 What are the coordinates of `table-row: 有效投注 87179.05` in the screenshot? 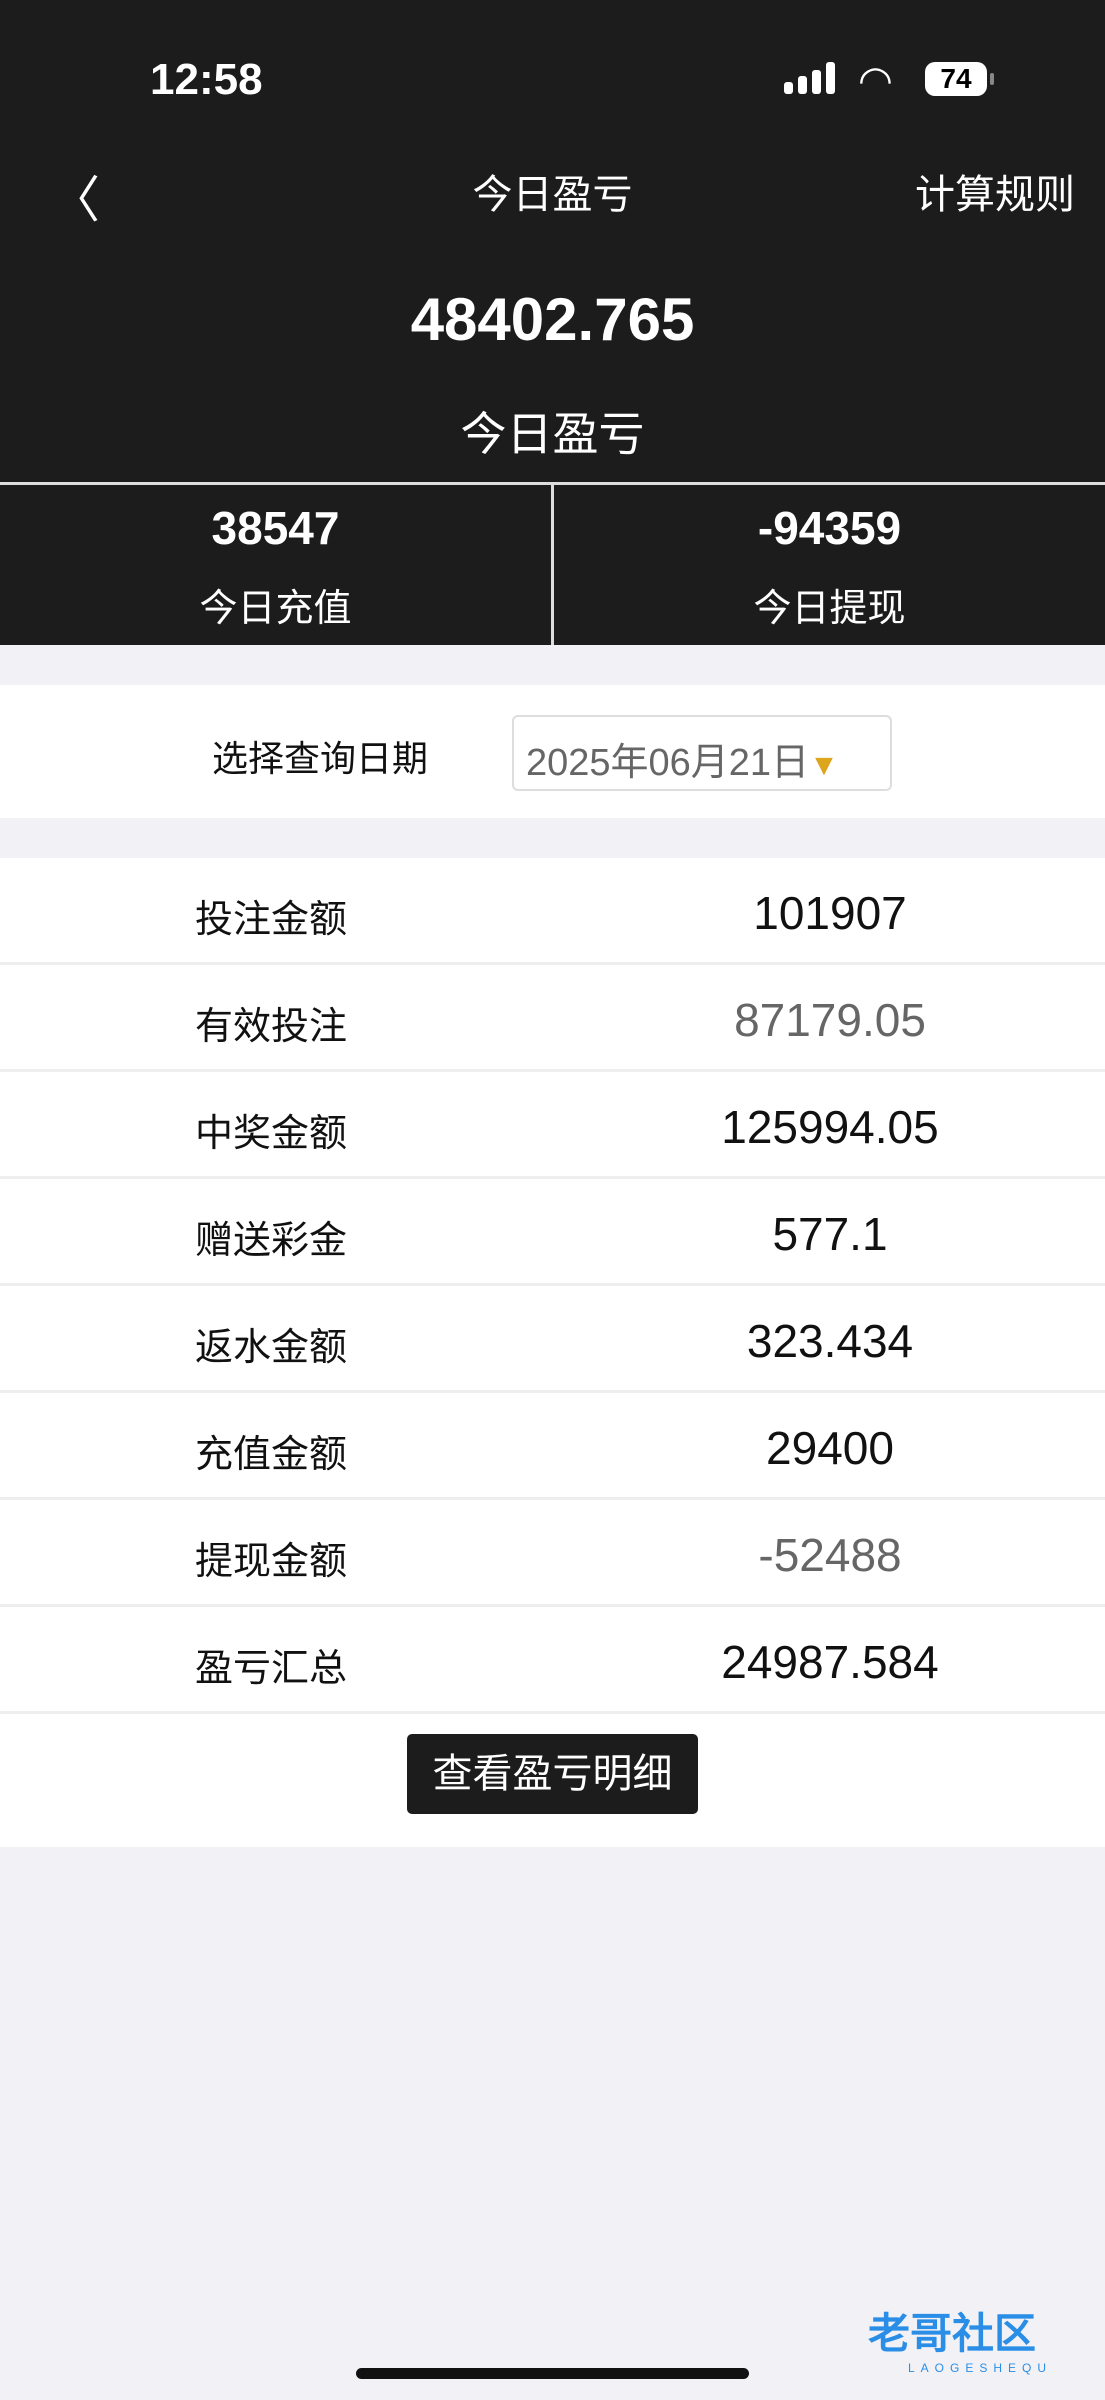 It's located at (552, 1018).